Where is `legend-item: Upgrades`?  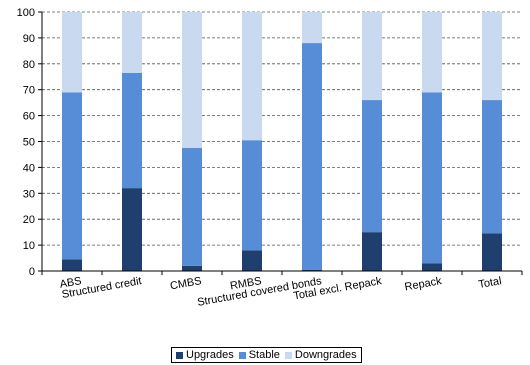
legend-item: Upgrades is located at coordinates (205, 355).